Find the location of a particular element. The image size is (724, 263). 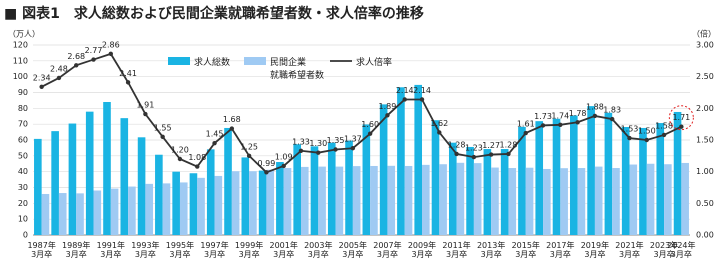

data-label: 1.33 is located at coordinates (301, 141).